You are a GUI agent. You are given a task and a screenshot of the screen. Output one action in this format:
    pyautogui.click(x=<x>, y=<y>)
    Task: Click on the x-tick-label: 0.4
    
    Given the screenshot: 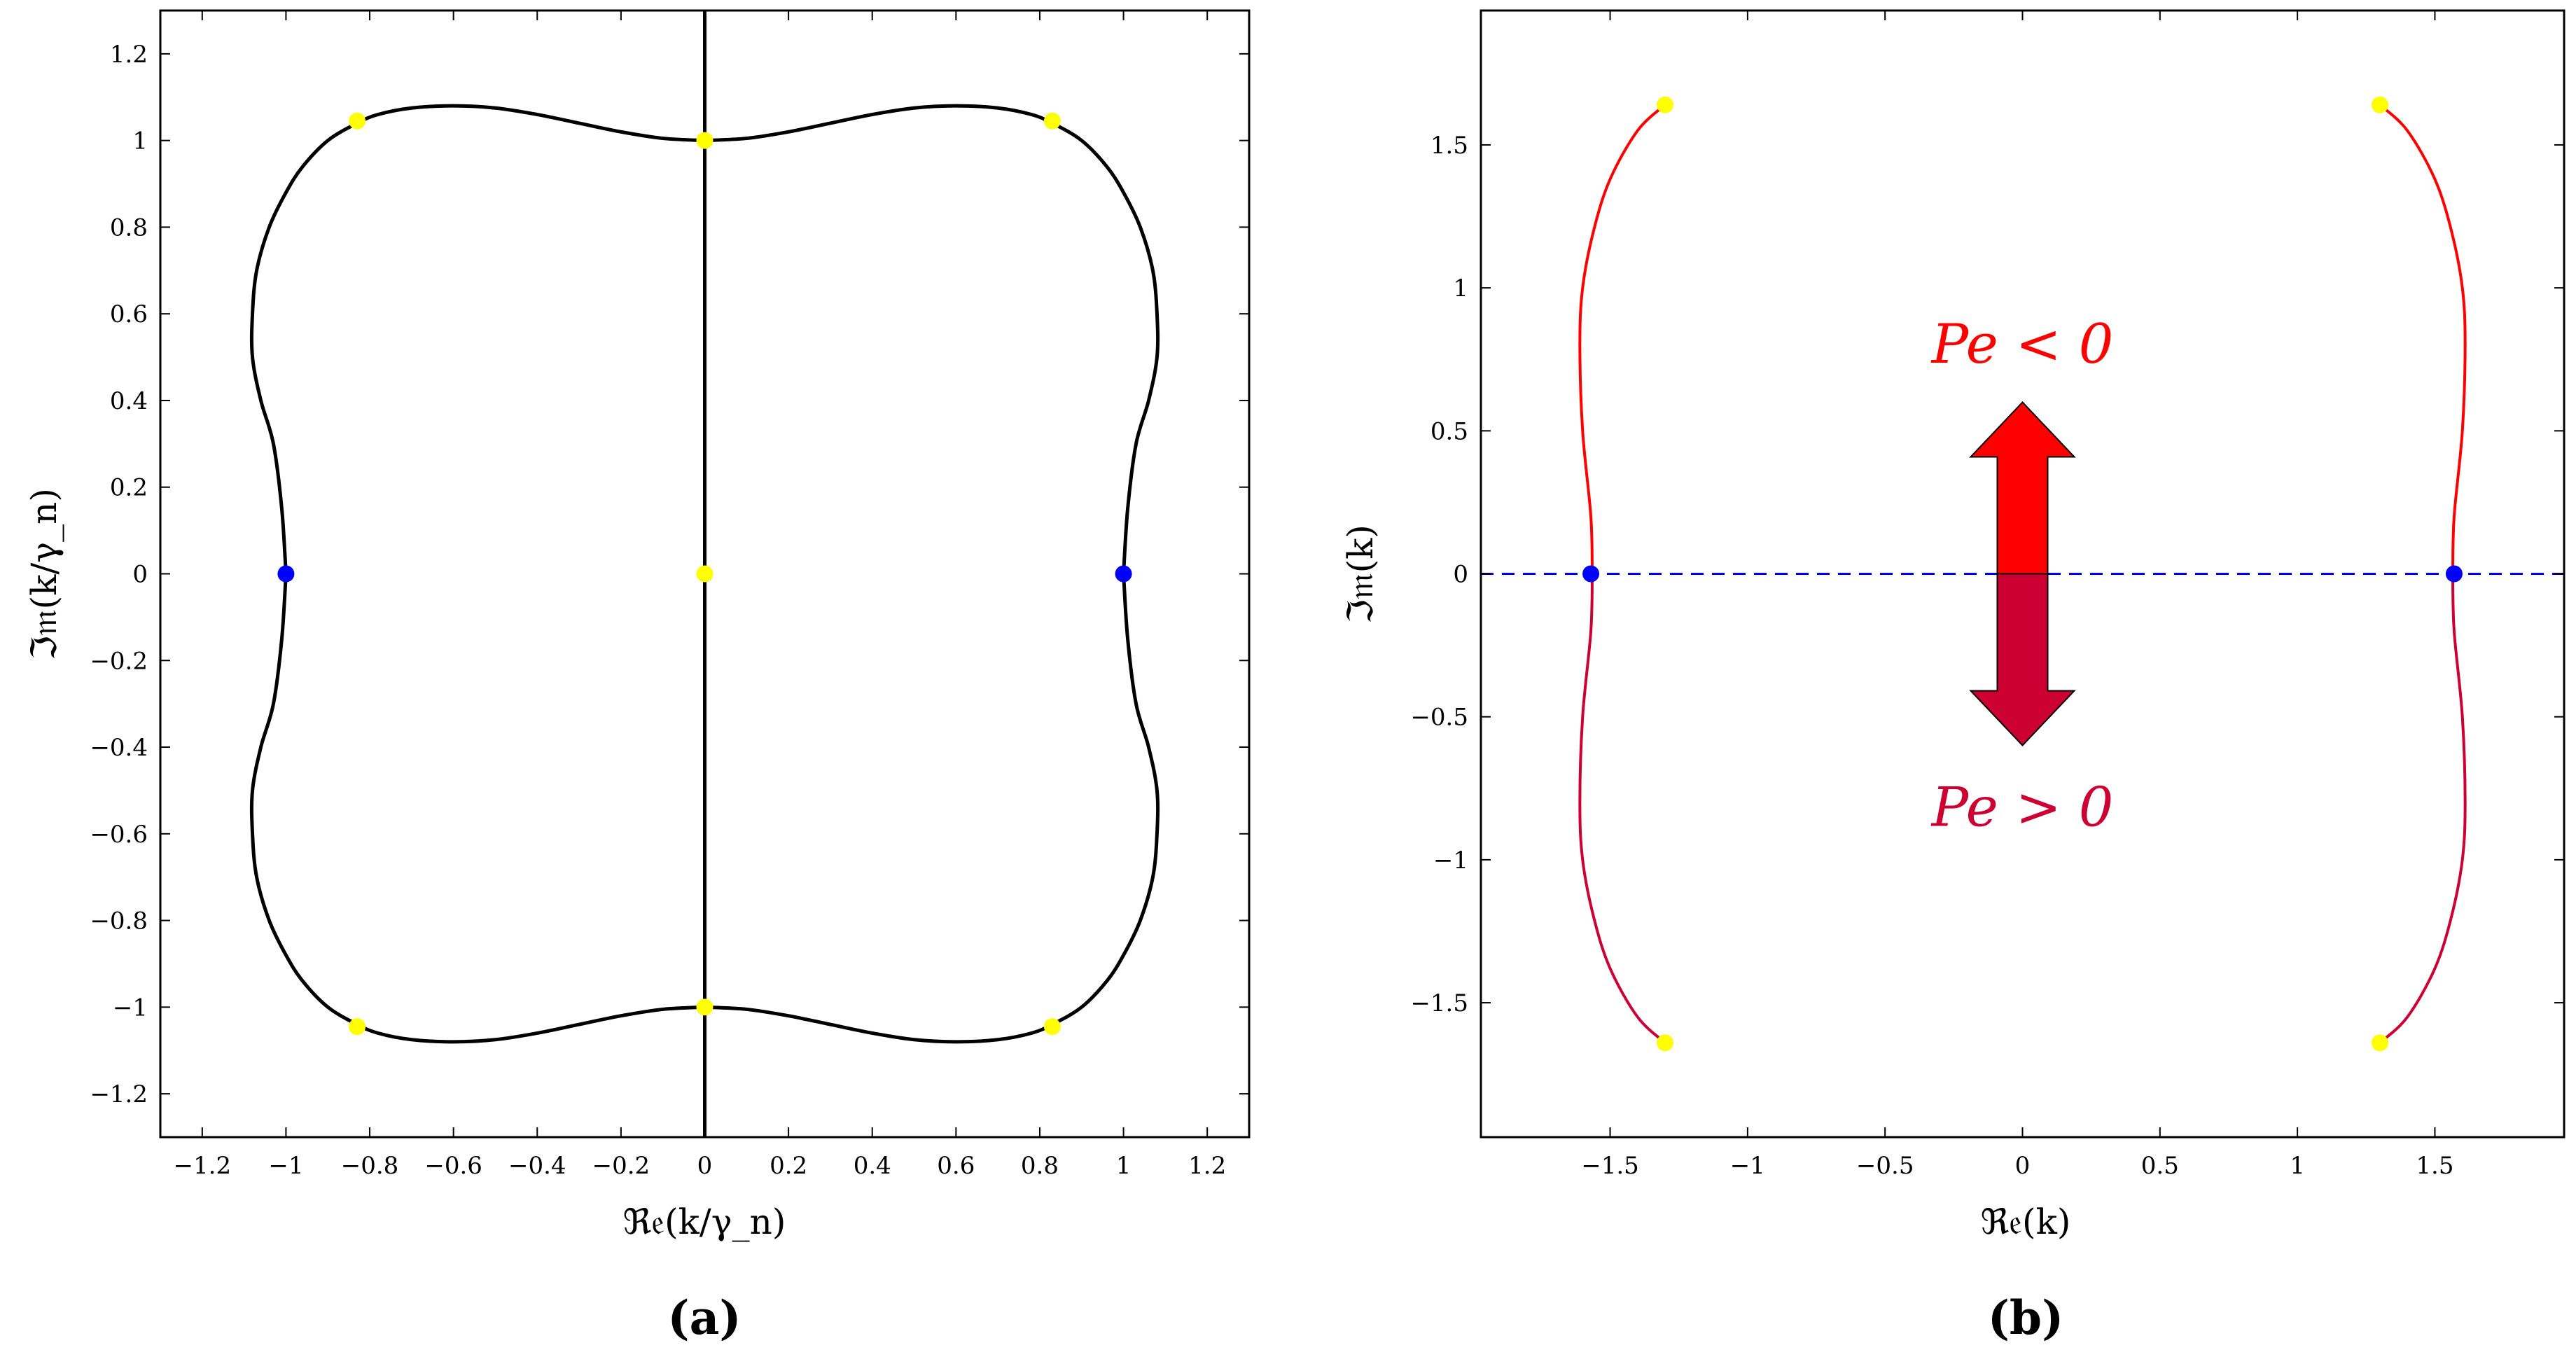 What is the action you would take?
    pyautogui.click(x=872, y=1166)
    